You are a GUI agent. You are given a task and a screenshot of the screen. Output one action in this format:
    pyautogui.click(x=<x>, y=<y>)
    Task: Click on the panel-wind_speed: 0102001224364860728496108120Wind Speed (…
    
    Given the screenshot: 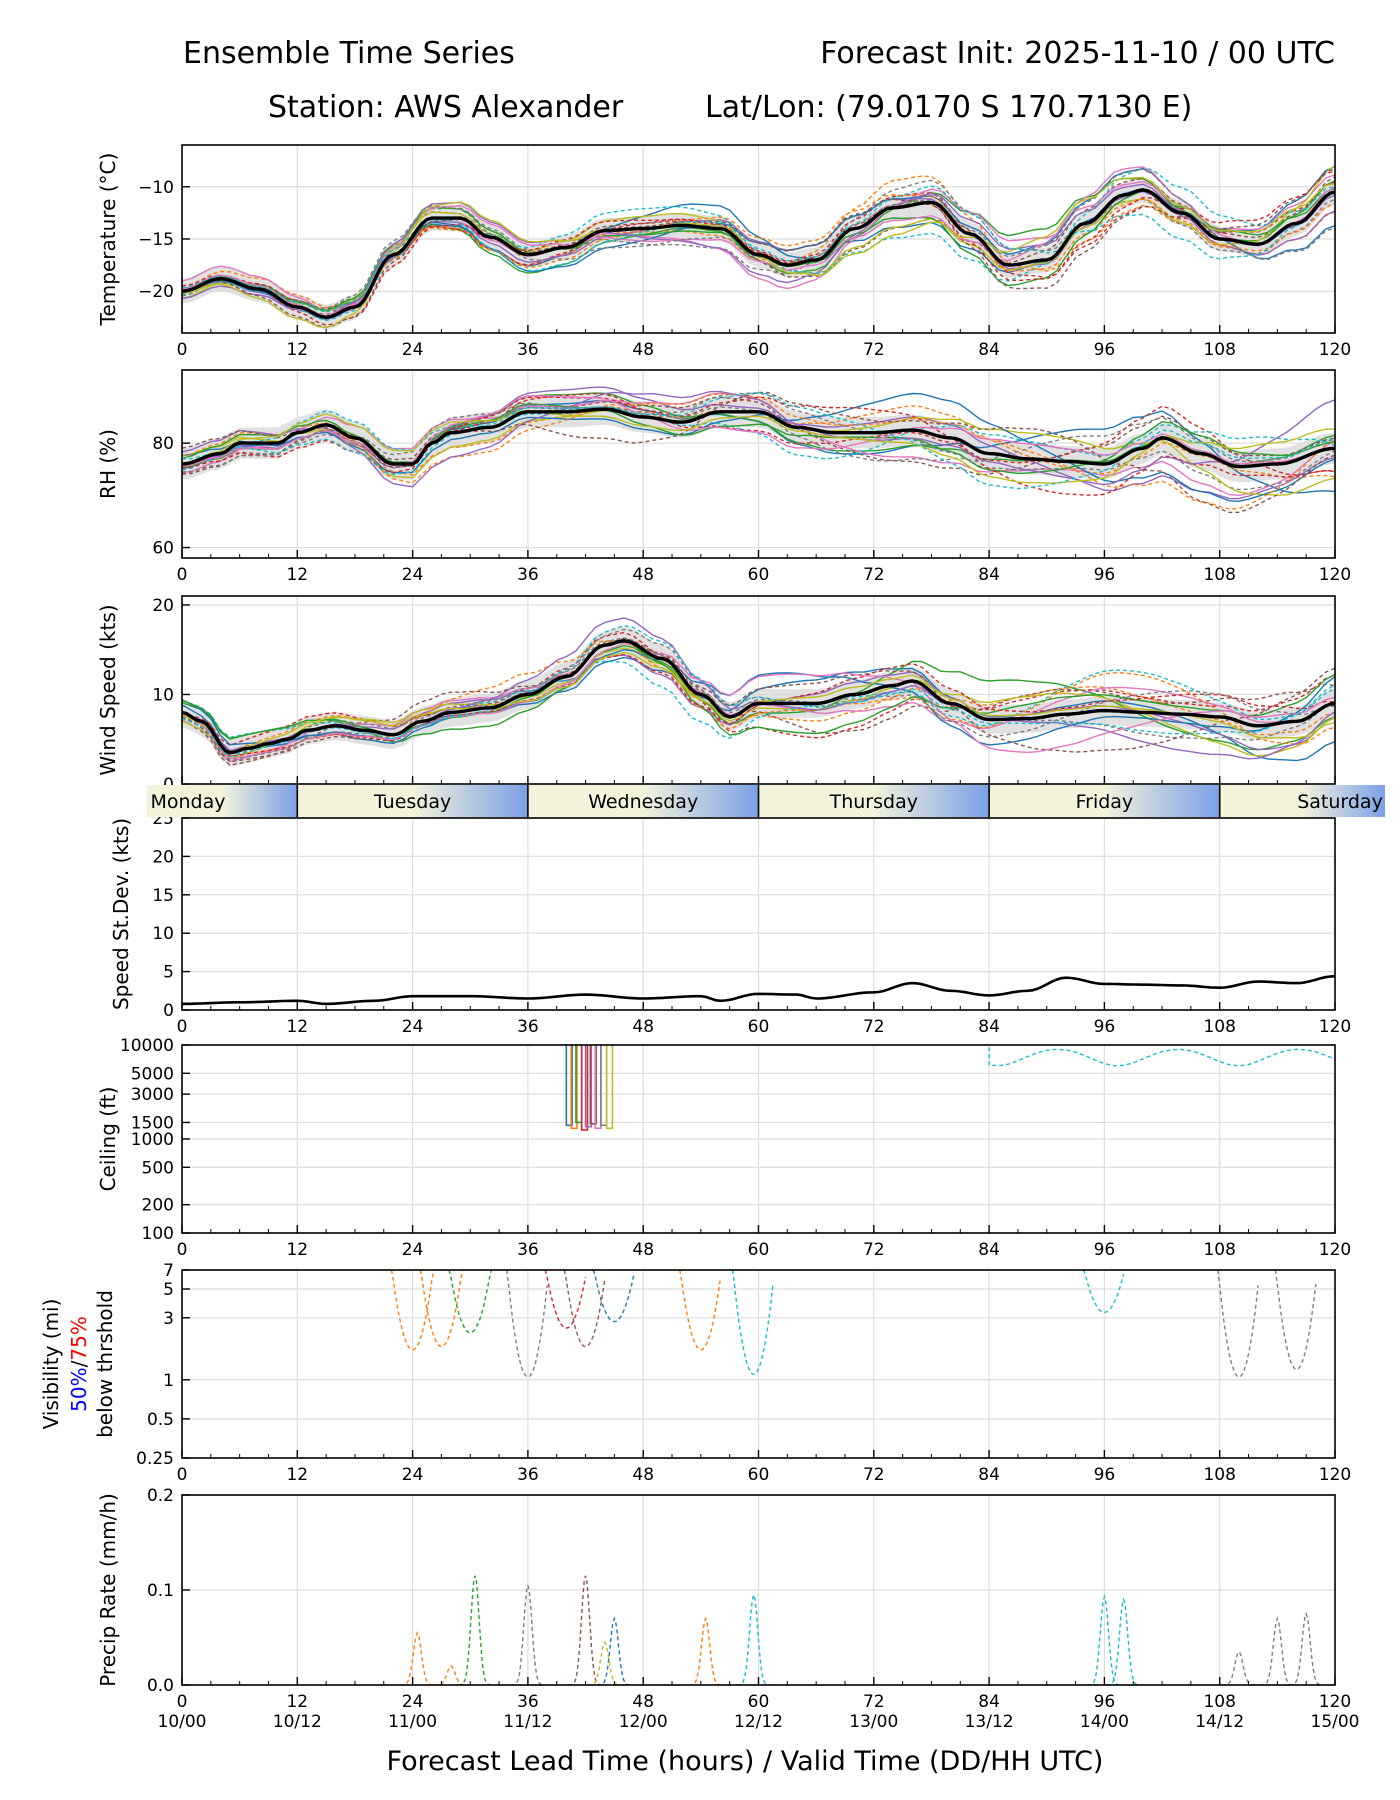 What is the action you would take?
    pyautogui.click(x=723, y=703)
    